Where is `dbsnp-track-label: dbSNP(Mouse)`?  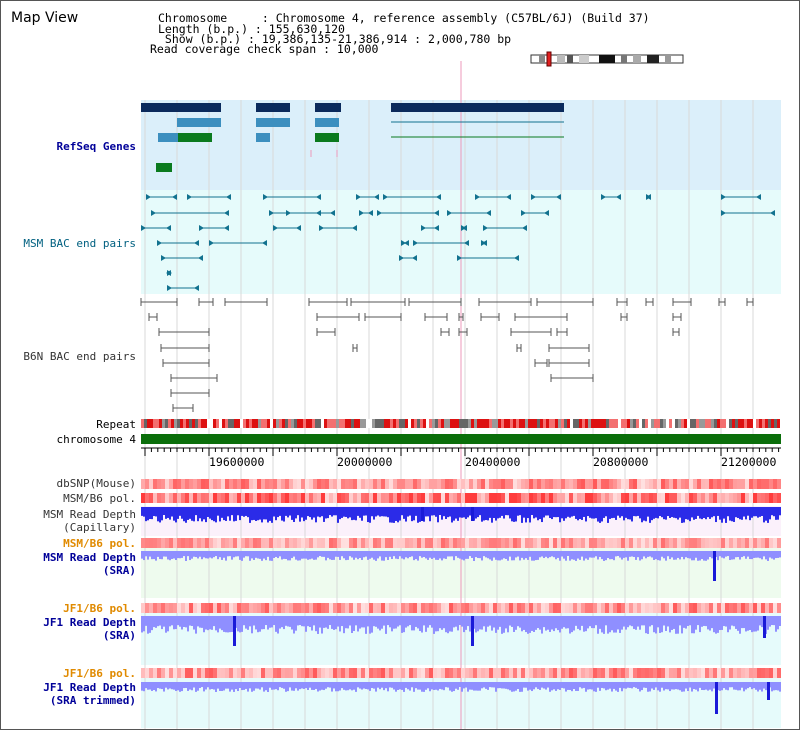 dbsnp-track-label: dbSNP(Mouse) is located at coordinates (96, 483).